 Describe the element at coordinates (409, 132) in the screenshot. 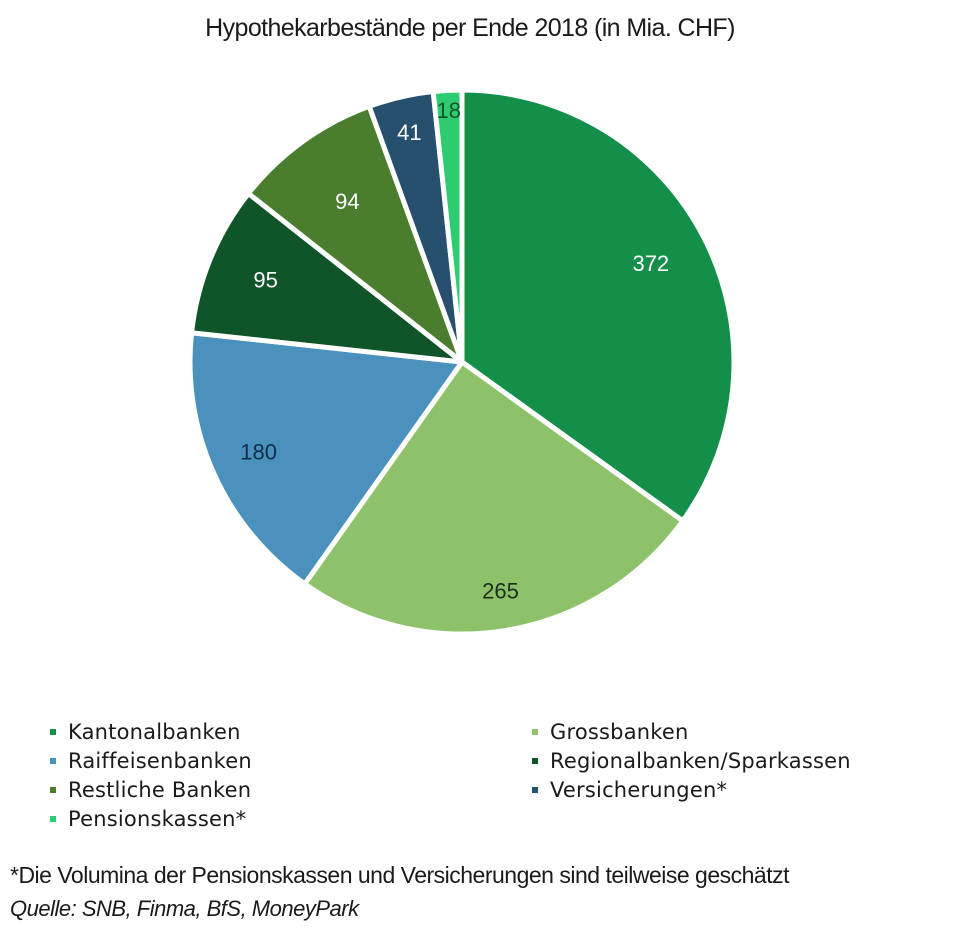

I see `slice-value-label: 41` at that location.